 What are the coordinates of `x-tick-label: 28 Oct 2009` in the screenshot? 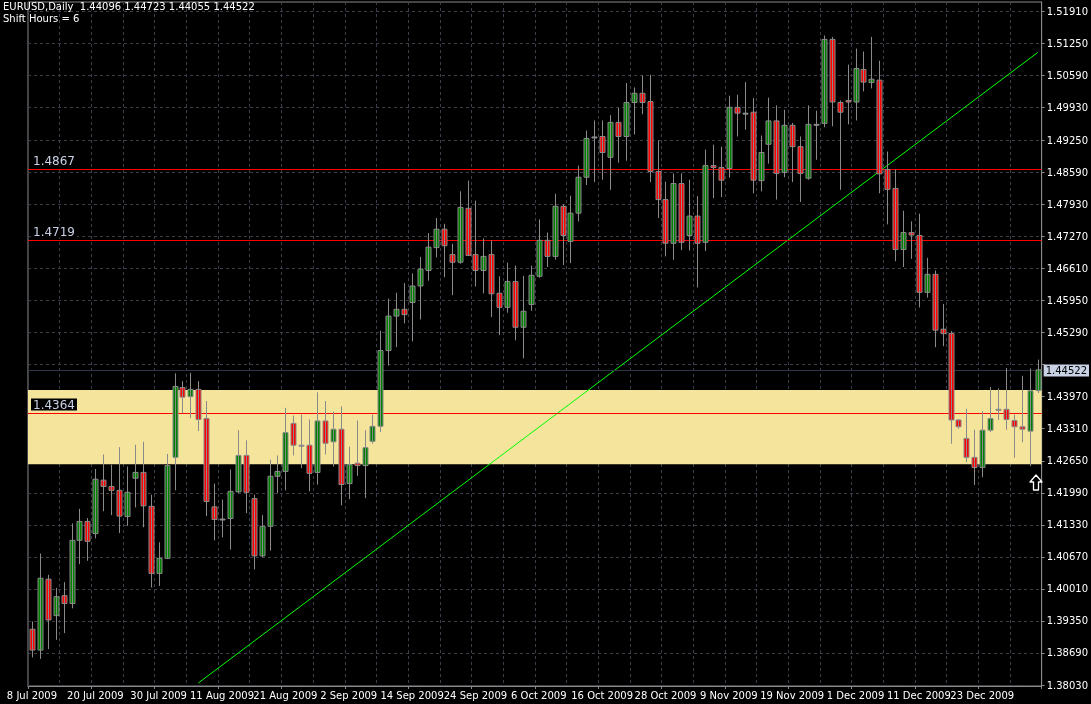 It's located at (665, 695).